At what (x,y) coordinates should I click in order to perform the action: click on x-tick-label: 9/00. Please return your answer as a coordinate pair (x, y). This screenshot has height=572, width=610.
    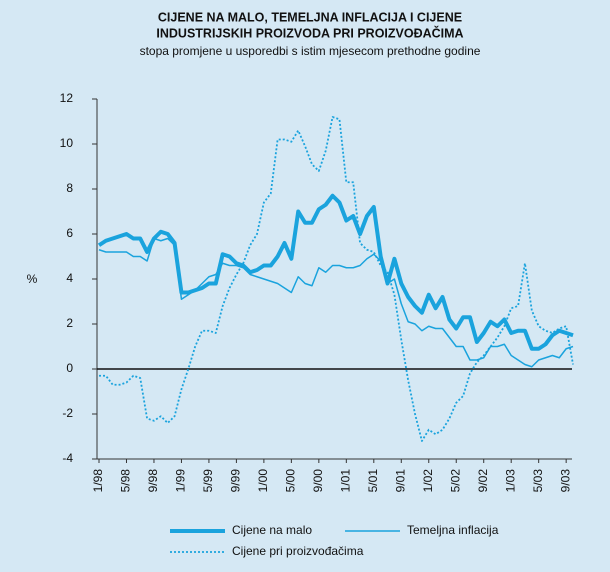
    Looking at the image, I should click on (318, 481).